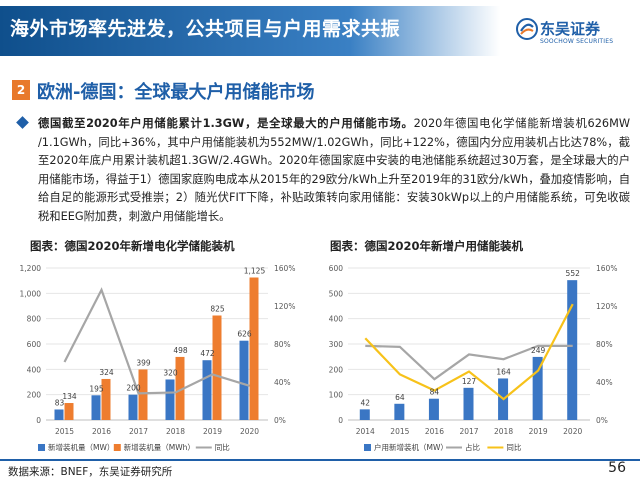 The height and width of the screenshot is (480, 640). What do you see at coordinates (468, 431) in the screenshot?
I see `chart2-x-tick-label: 2017` at bounding box center [468, 431].